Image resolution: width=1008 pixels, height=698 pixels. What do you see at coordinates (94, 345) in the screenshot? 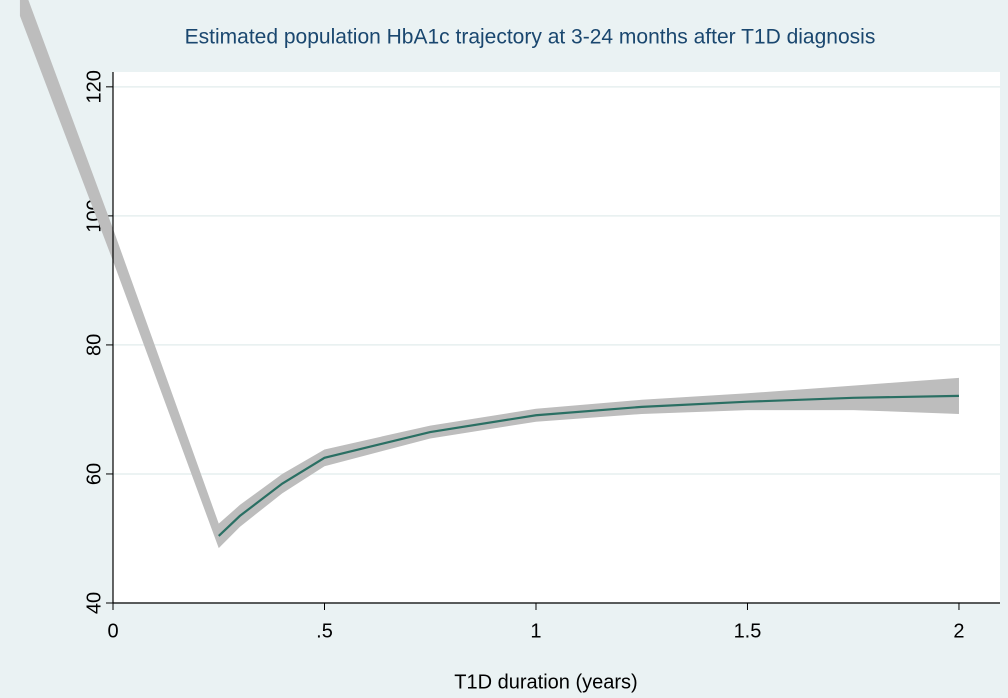
I see `y-tick-label: 80` at bounding box center [94, 345].